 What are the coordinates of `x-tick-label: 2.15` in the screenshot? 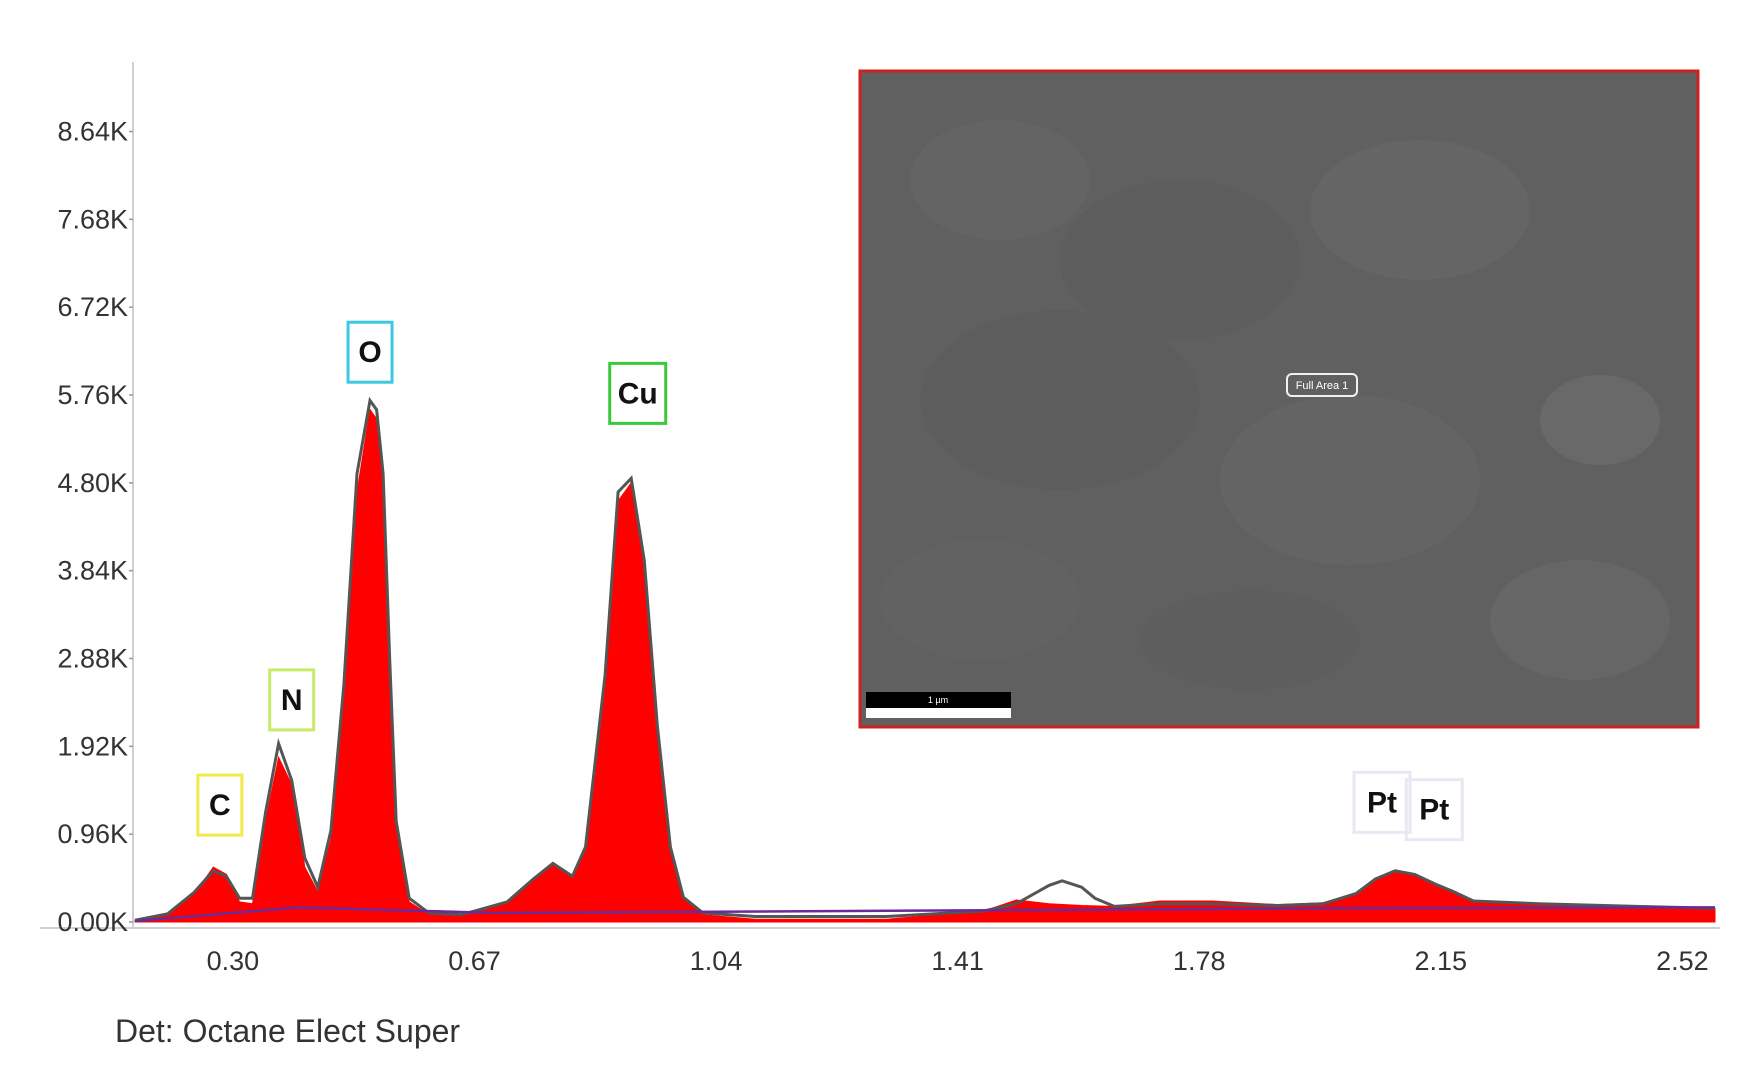 It's located at (1441, 961).